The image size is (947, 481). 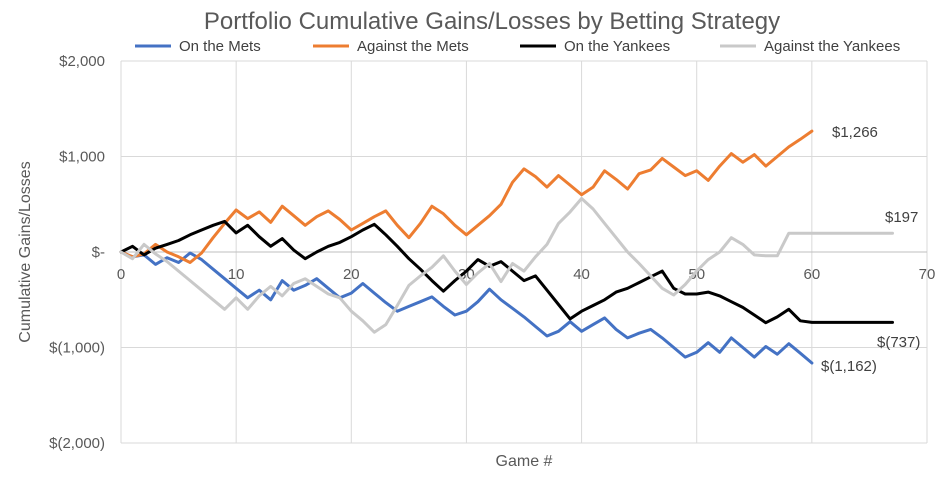 I want to click on legend-entry: On the Mets, so click(x=220, y=46).